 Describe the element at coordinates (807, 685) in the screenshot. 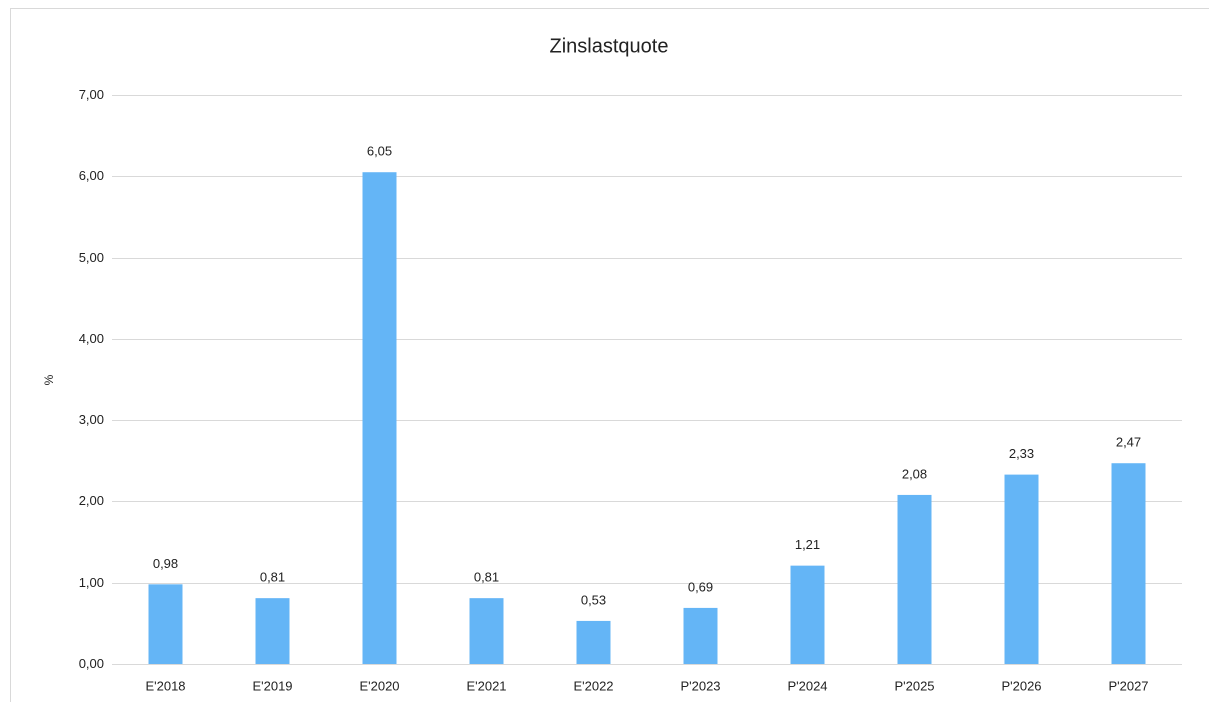

I see `x-tick-label: P'2024` at that location.